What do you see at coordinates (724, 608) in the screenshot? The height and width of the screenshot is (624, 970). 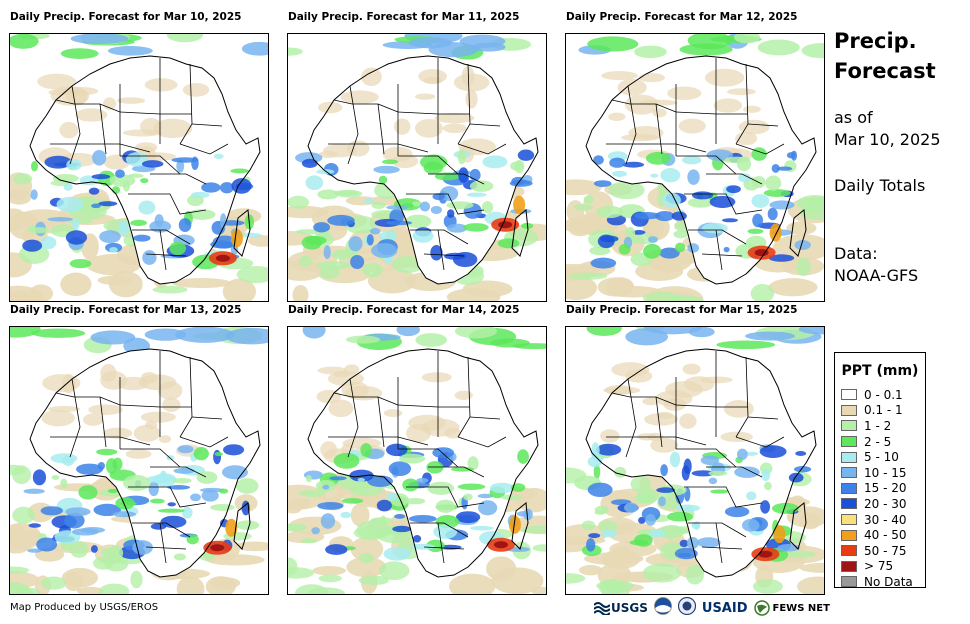 I see `usaid-logo-text: USAID` at bounding box center [724, 608].